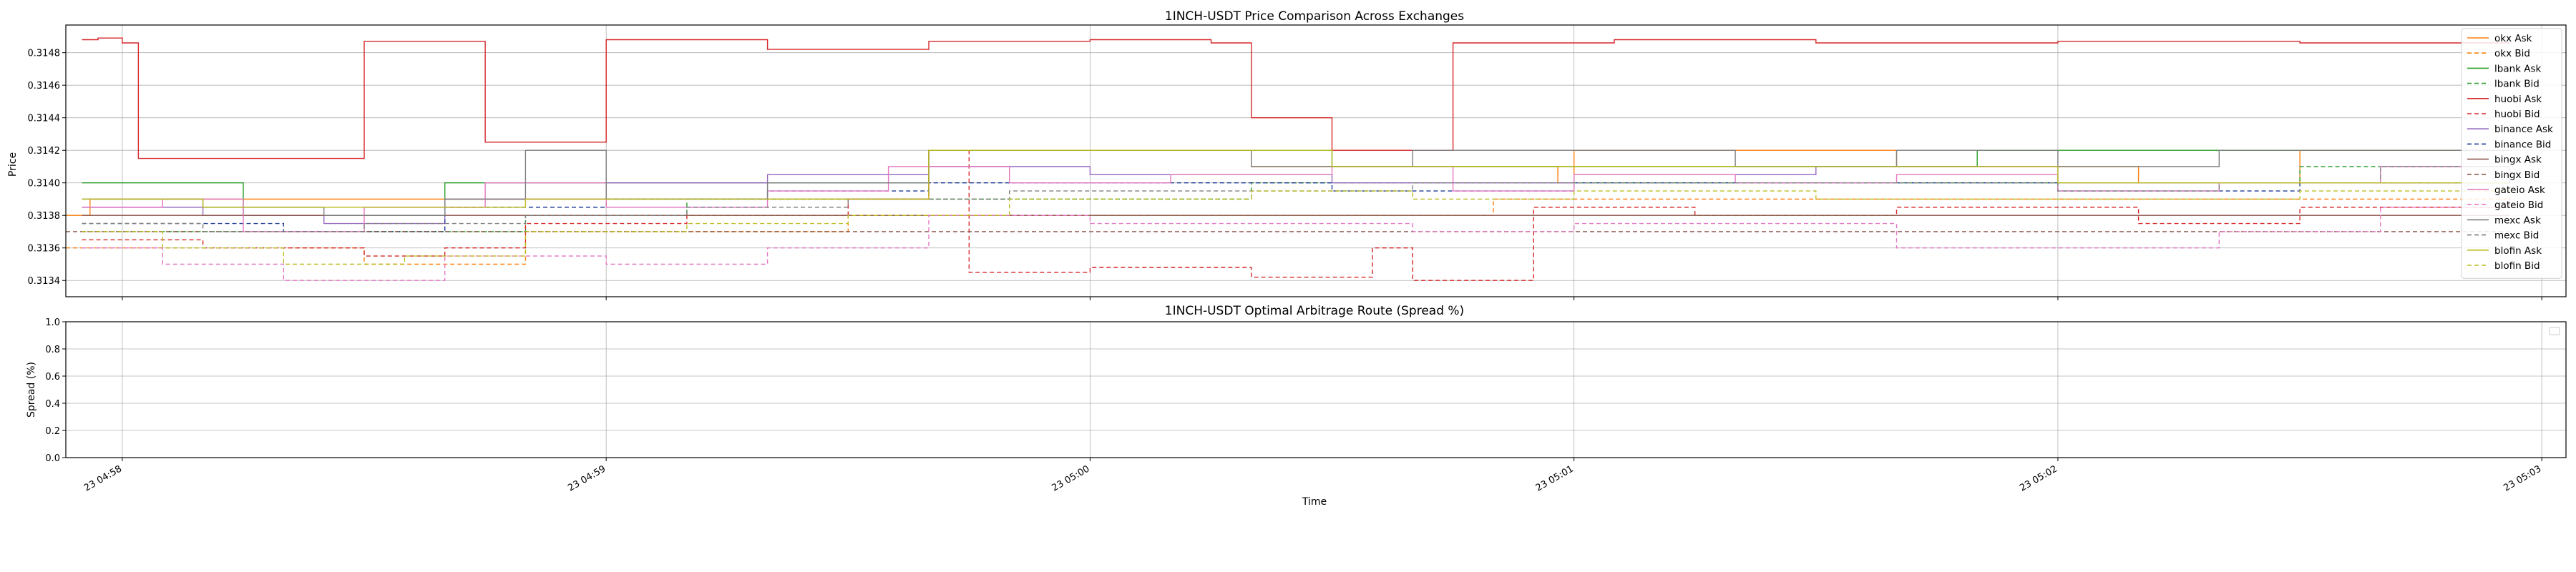  I want to click on legend-label: lbank Bid, so click(2517, 84).